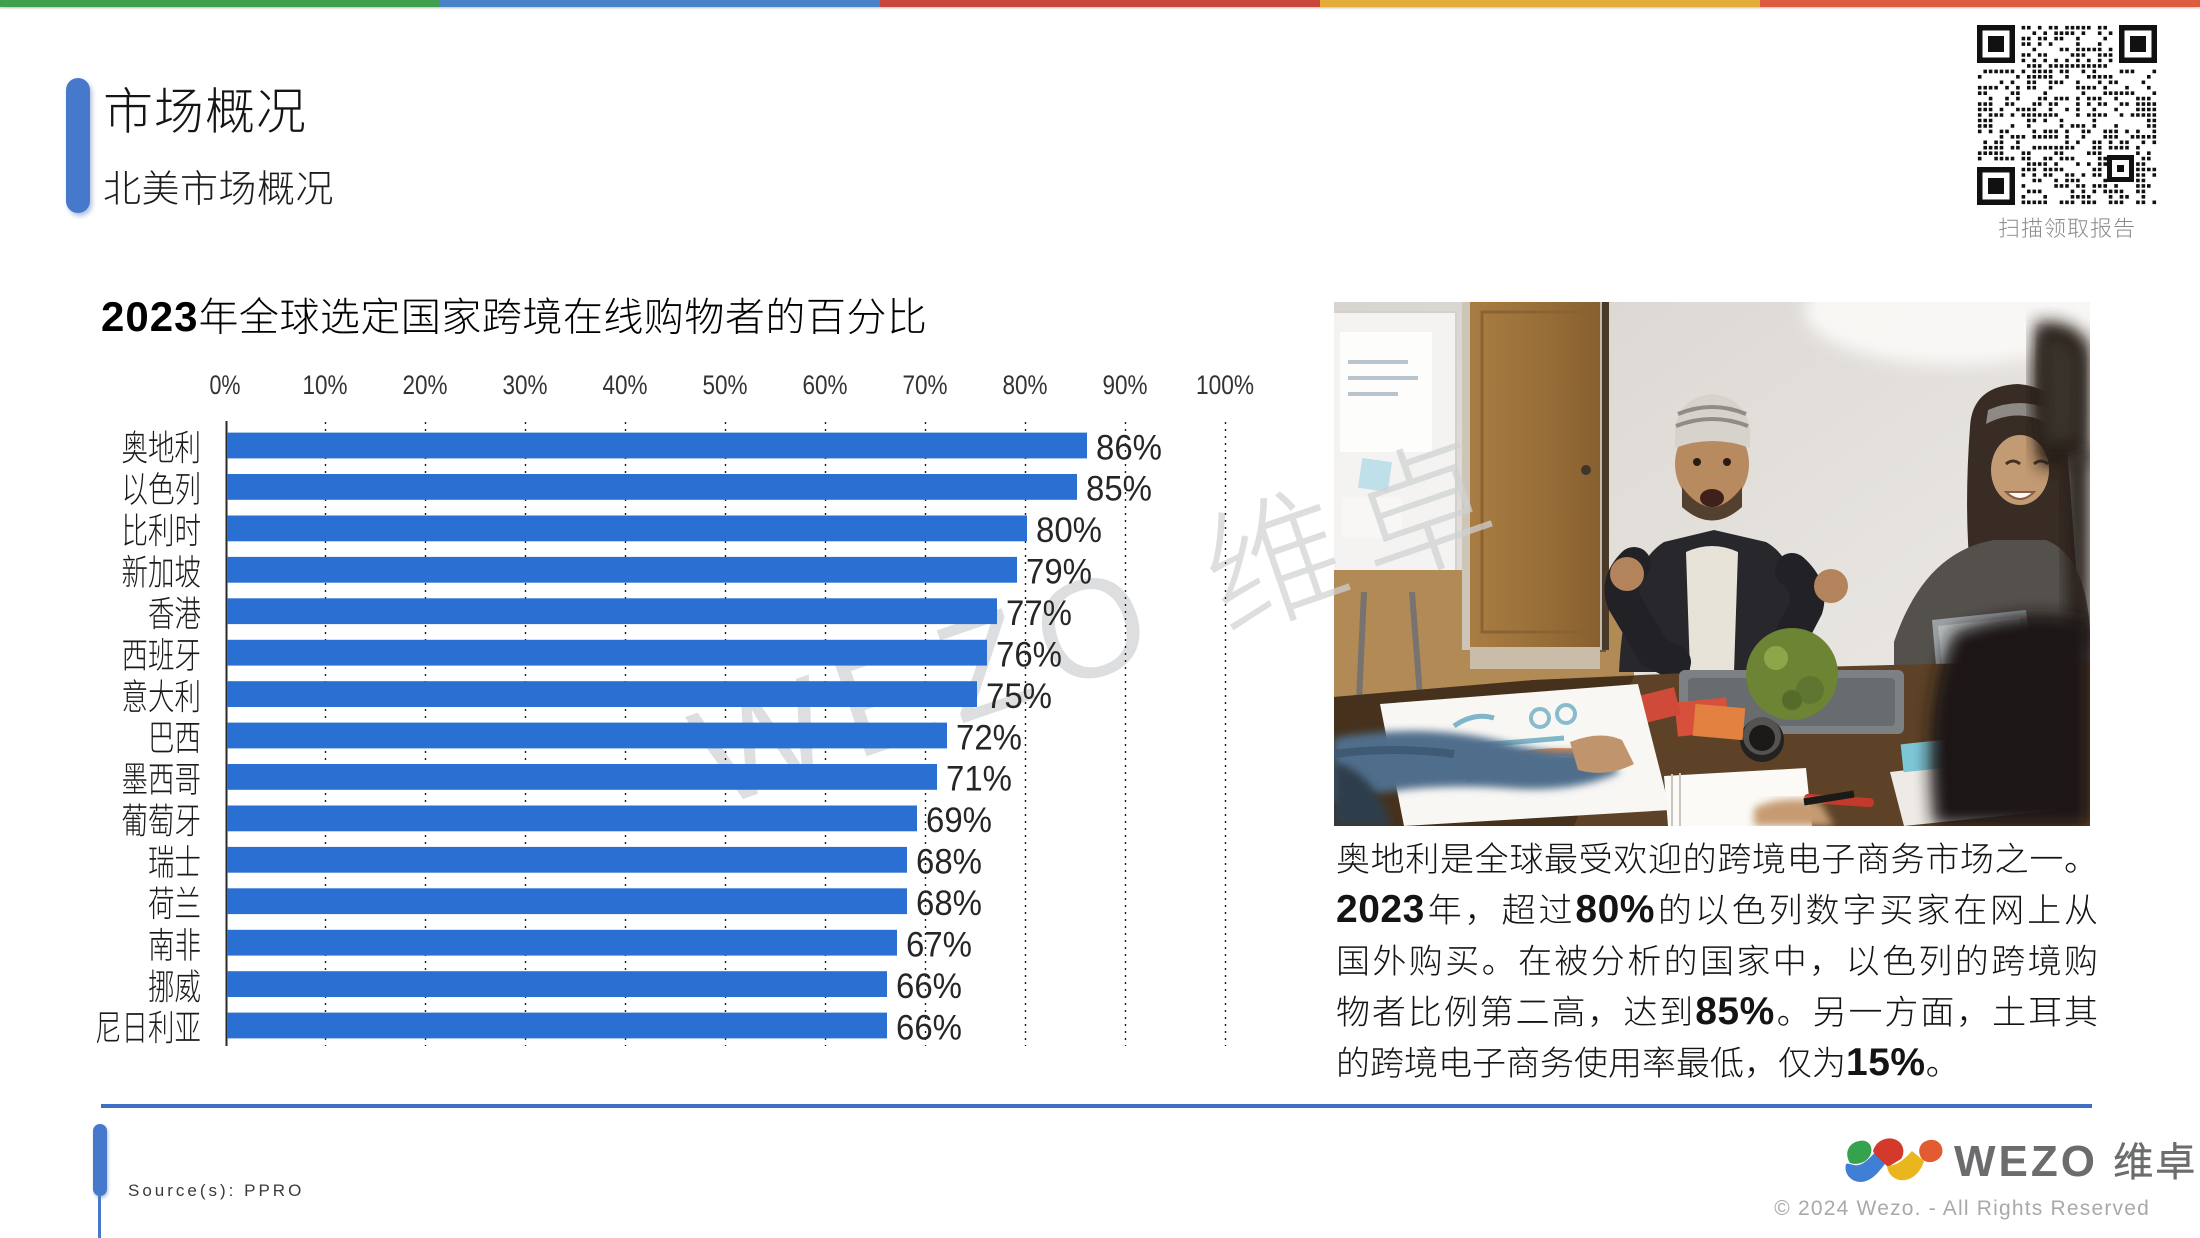 The height and width of the screenshot is (1238, 2200). What do you see at coordinates (174, 736) in the screenshot?
I see `svg-text: 巴西` at bounding box center [174, 736].